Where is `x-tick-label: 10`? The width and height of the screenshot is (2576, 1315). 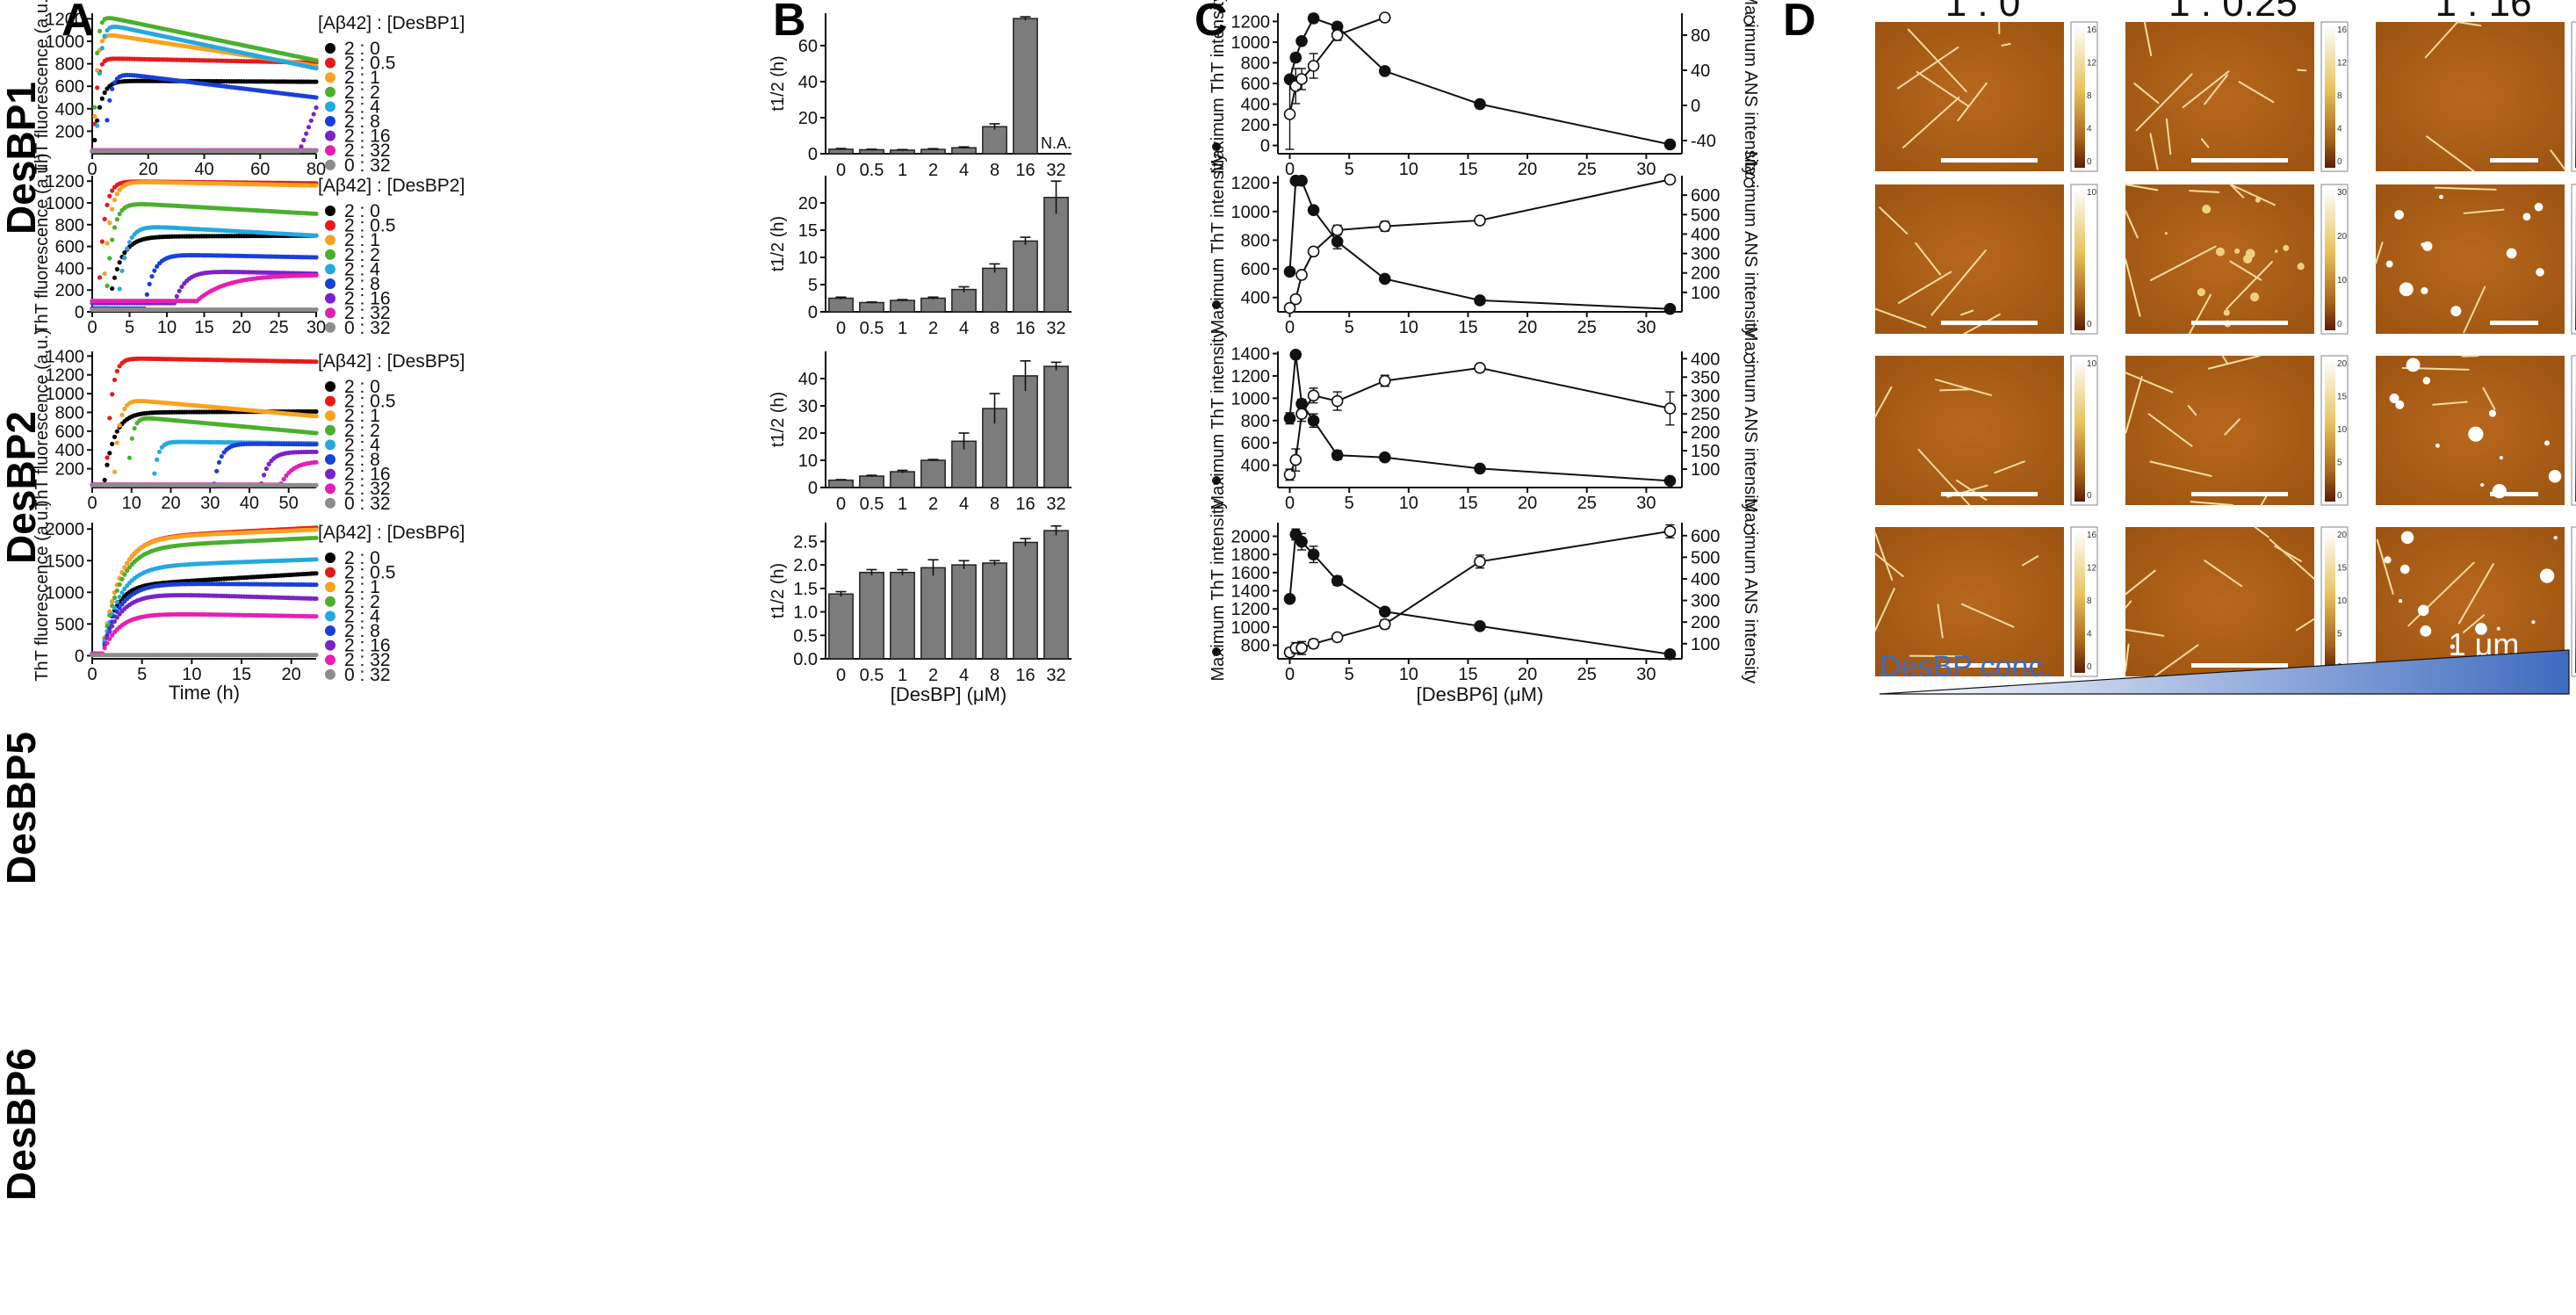
x-tick-label: 10 is located at coordinates (1408, 169).